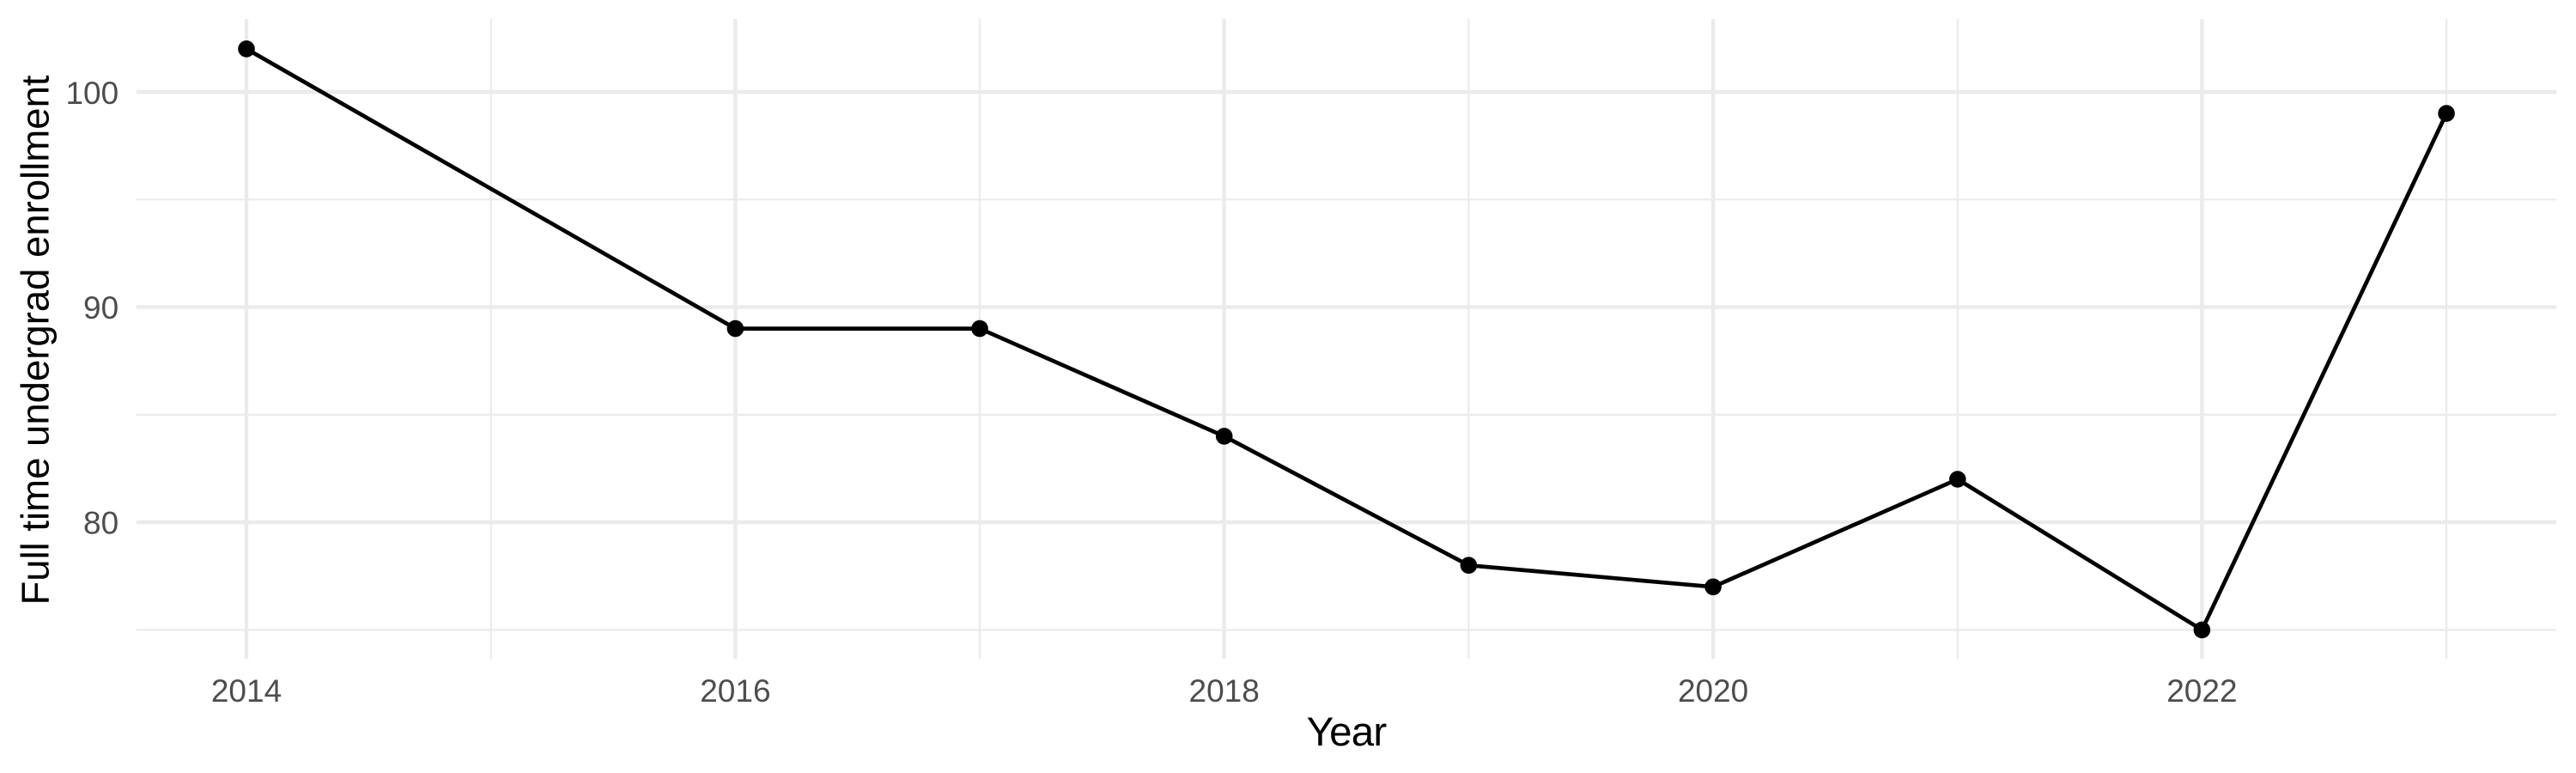 The image size is (2576, 773). What do you see at coordinates (101, 523) in the screenshot?
I see `svg-text: 80` at bounding box center [101, 523].